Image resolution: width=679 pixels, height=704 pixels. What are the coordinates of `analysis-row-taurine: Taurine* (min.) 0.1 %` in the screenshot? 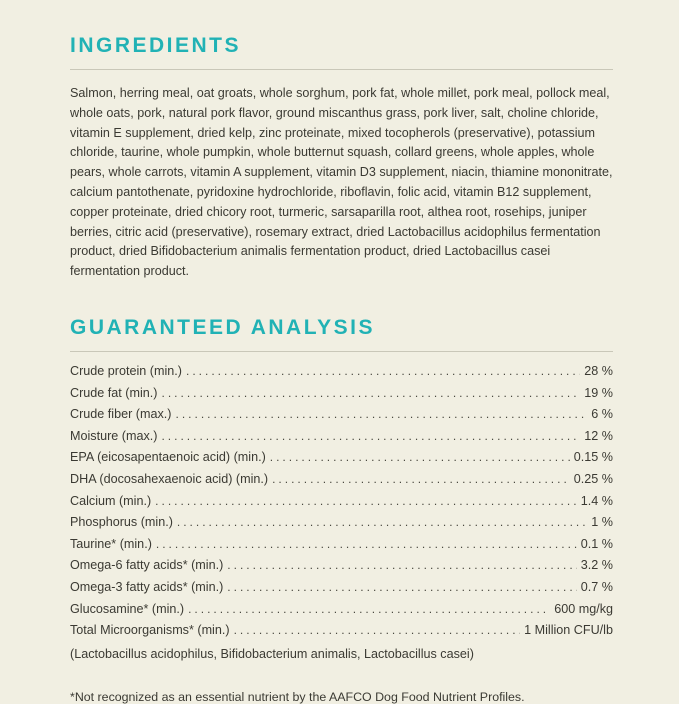 It's located at (341, 544).